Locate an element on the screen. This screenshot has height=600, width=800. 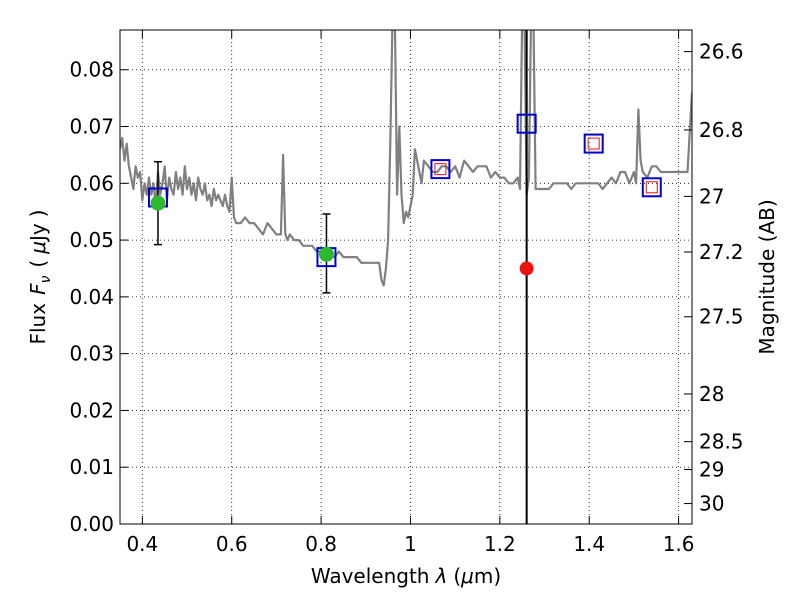
y2-tick-label: 28 is located at coordinates (711, 394).